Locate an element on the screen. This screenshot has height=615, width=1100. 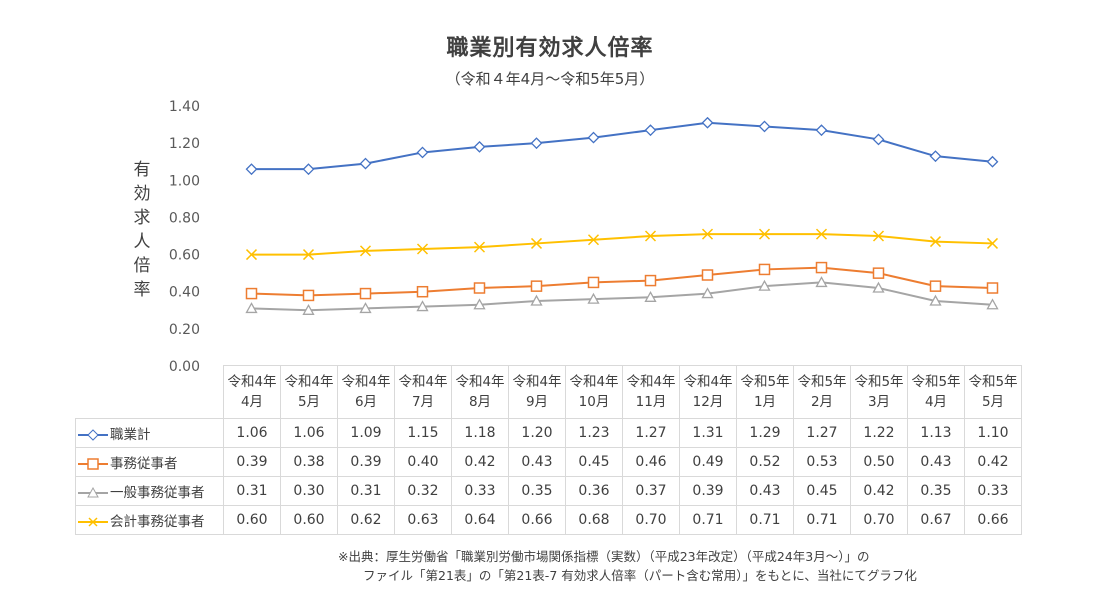
x-category-label: 令和4年 8月 is located at coordinates (480, 392).